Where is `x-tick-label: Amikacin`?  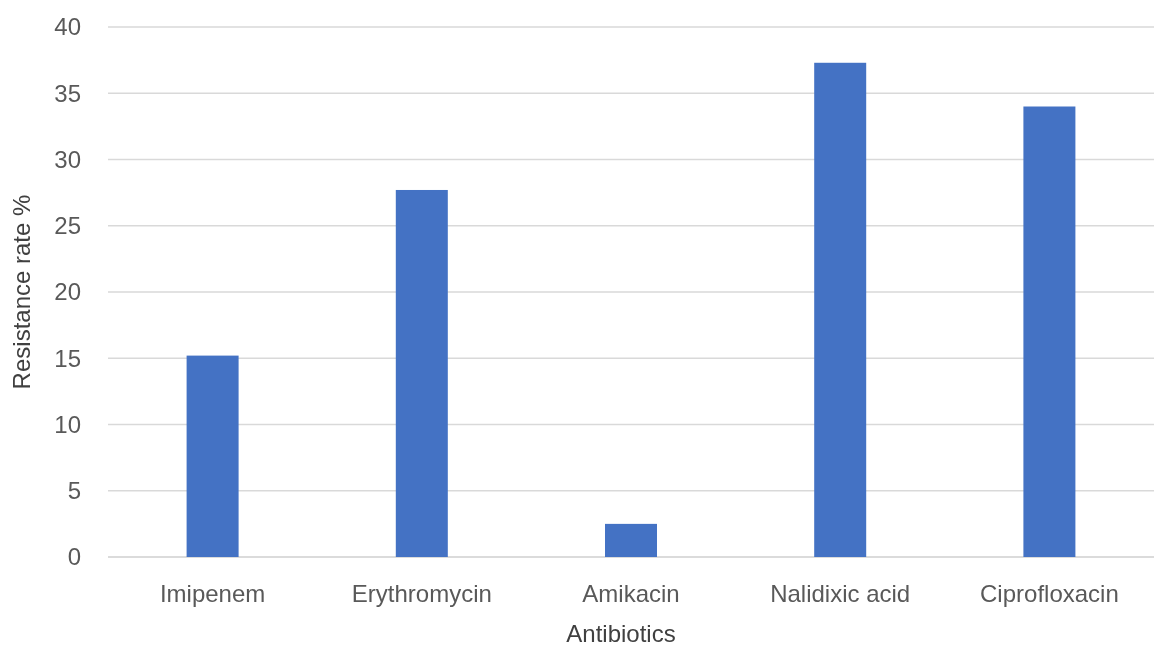 x-tick-label: Amikacin is located at coordinates (631, 593).